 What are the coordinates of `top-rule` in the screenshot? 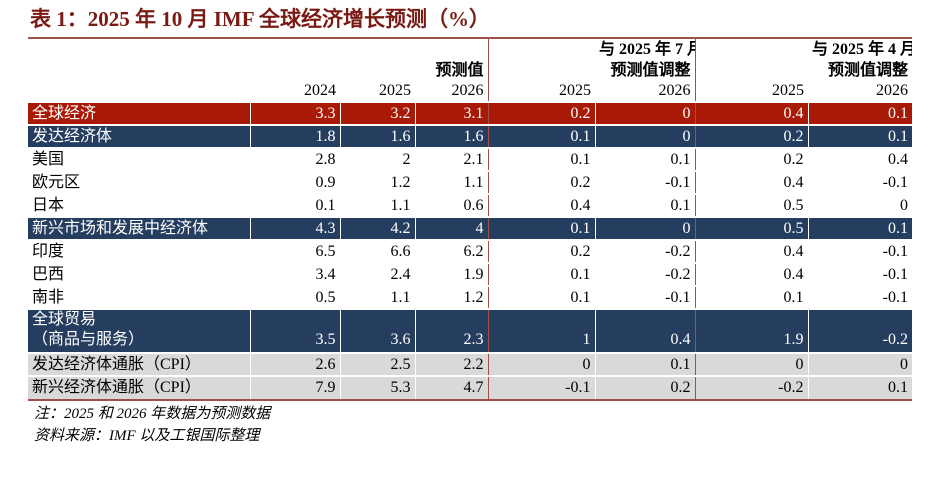 It's located at (470, 38).